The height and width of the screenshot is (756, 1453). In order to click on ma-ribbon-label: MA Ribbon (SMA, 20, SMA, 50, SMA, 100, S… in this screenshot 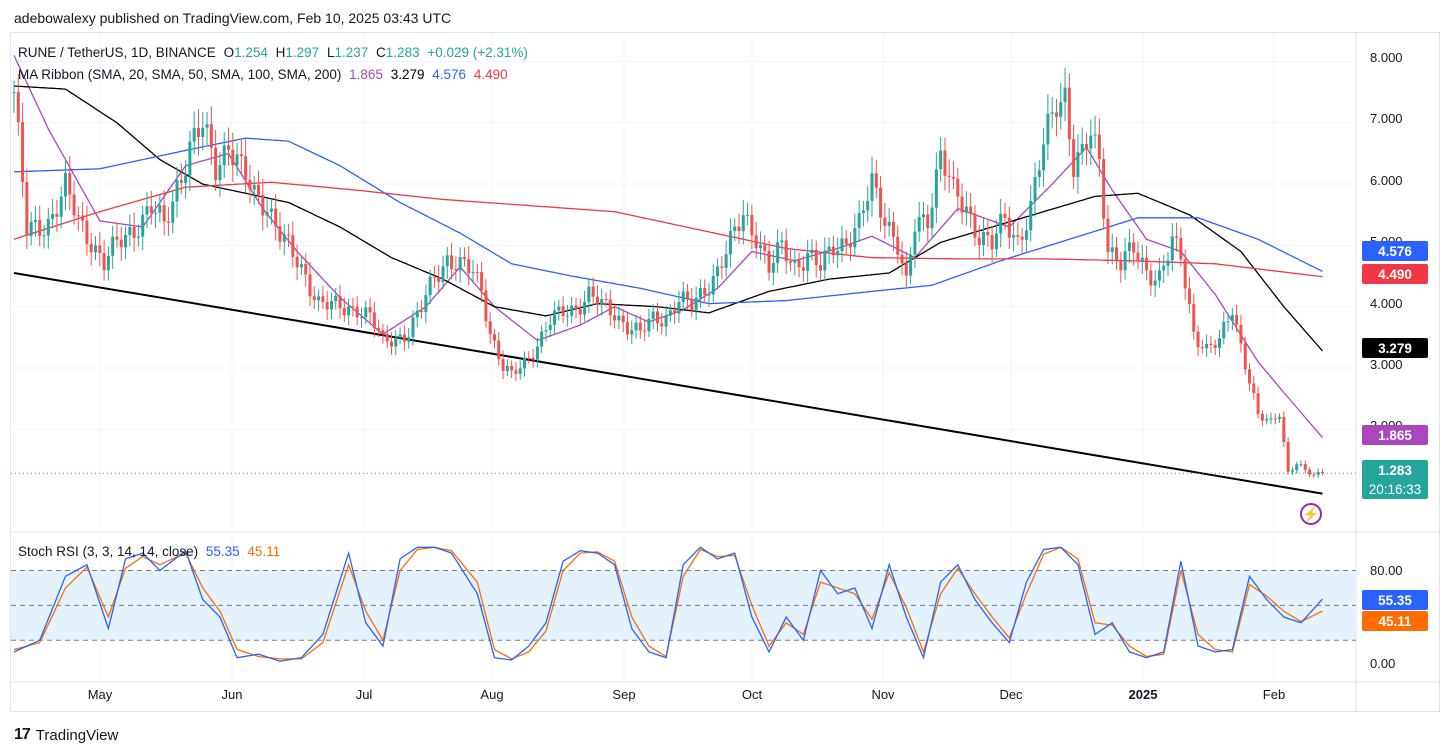, I will do `click(180, 74)`.